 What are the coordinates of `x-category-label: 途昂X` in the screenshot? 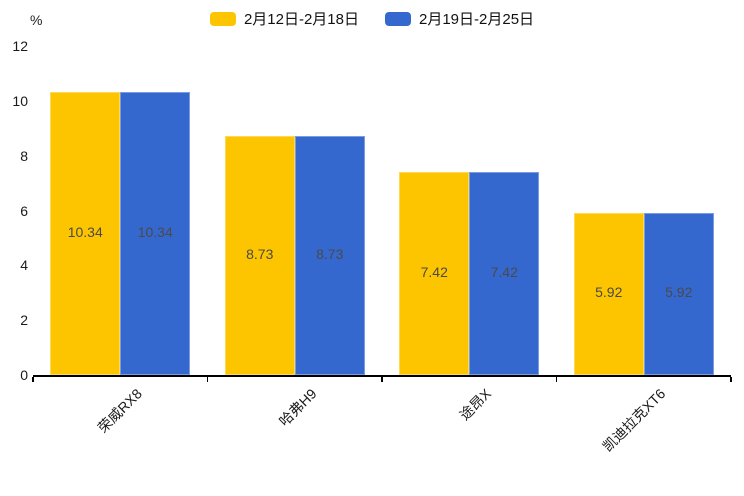 It's located at (475, 404).